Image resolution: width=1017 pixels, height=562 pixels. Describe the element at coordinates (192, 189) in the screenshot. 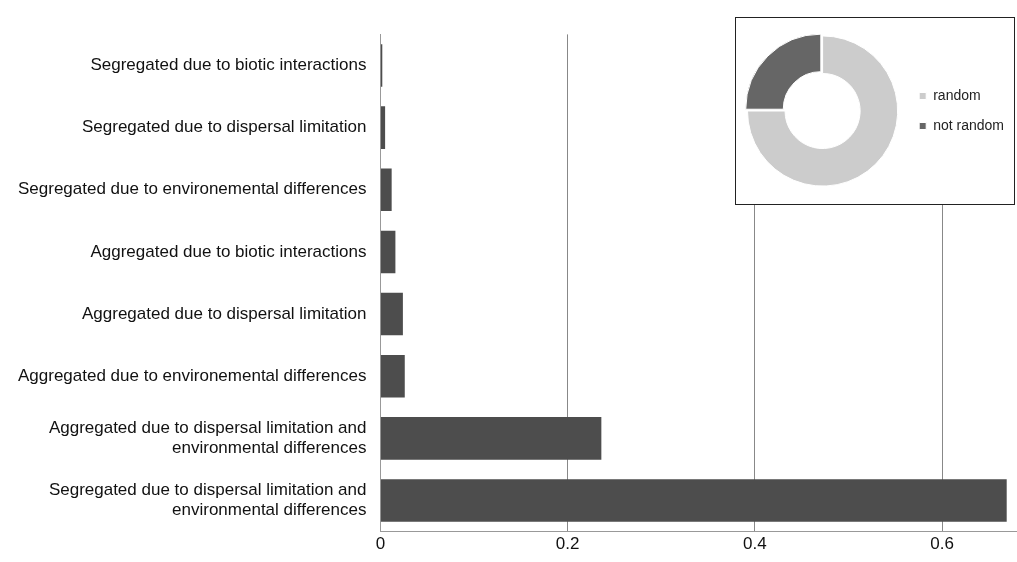

I see `y-tick-label: Segregated due to environemental differences` at that location.